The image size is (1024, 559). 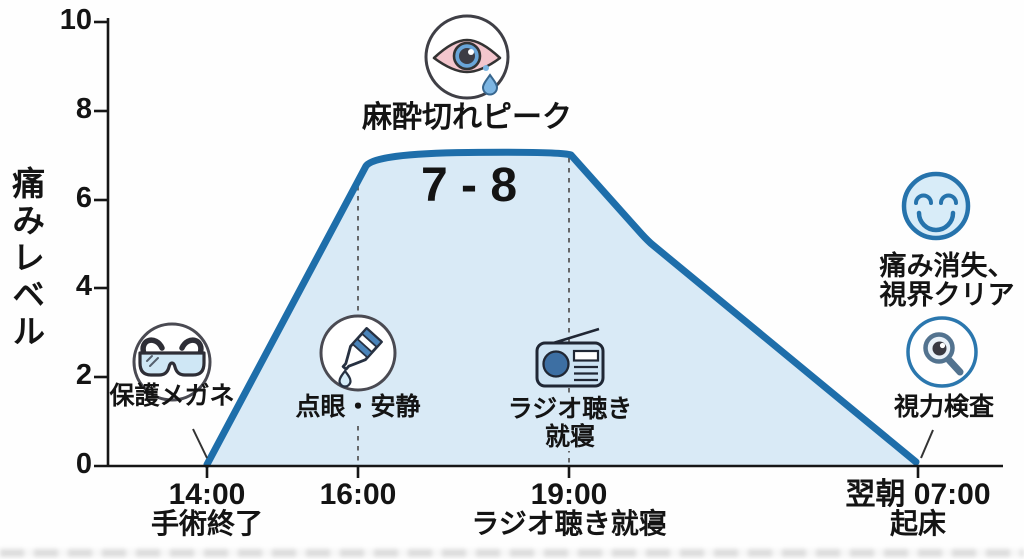 What do you see at coordinates (947, 266) in the screenshot?
I see `relief-label-line1: 痛み消失、` at bounding box center [947, 266].